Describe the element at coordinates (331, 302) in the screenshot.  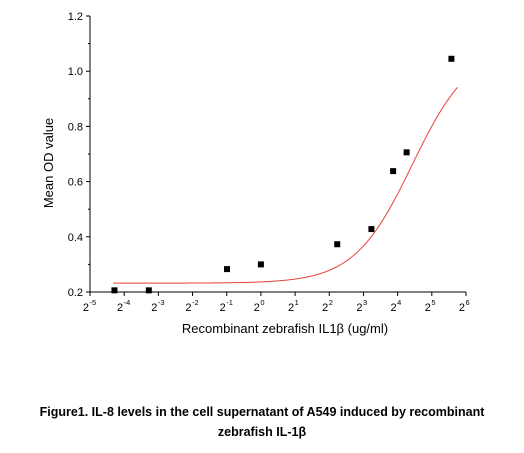
I see `x-tick-exponent: 2` at that location.